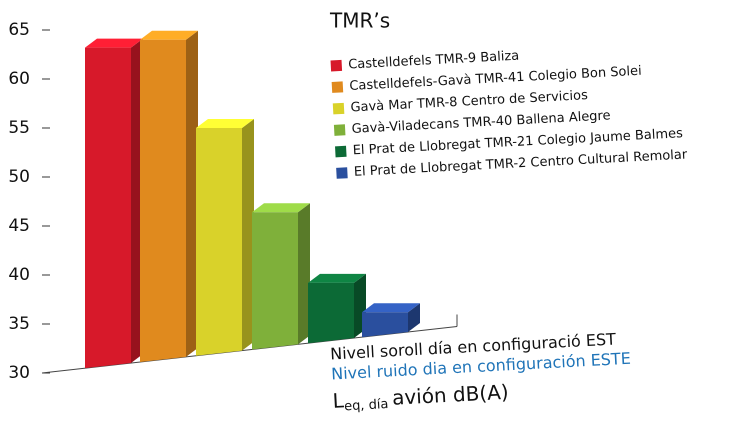 The width and height of the screenshot is (738, 431). What do you see at coordinates (19, 177) in the screenshot?
I see `y-tick-label: 50` at bounding box center [19, 177].